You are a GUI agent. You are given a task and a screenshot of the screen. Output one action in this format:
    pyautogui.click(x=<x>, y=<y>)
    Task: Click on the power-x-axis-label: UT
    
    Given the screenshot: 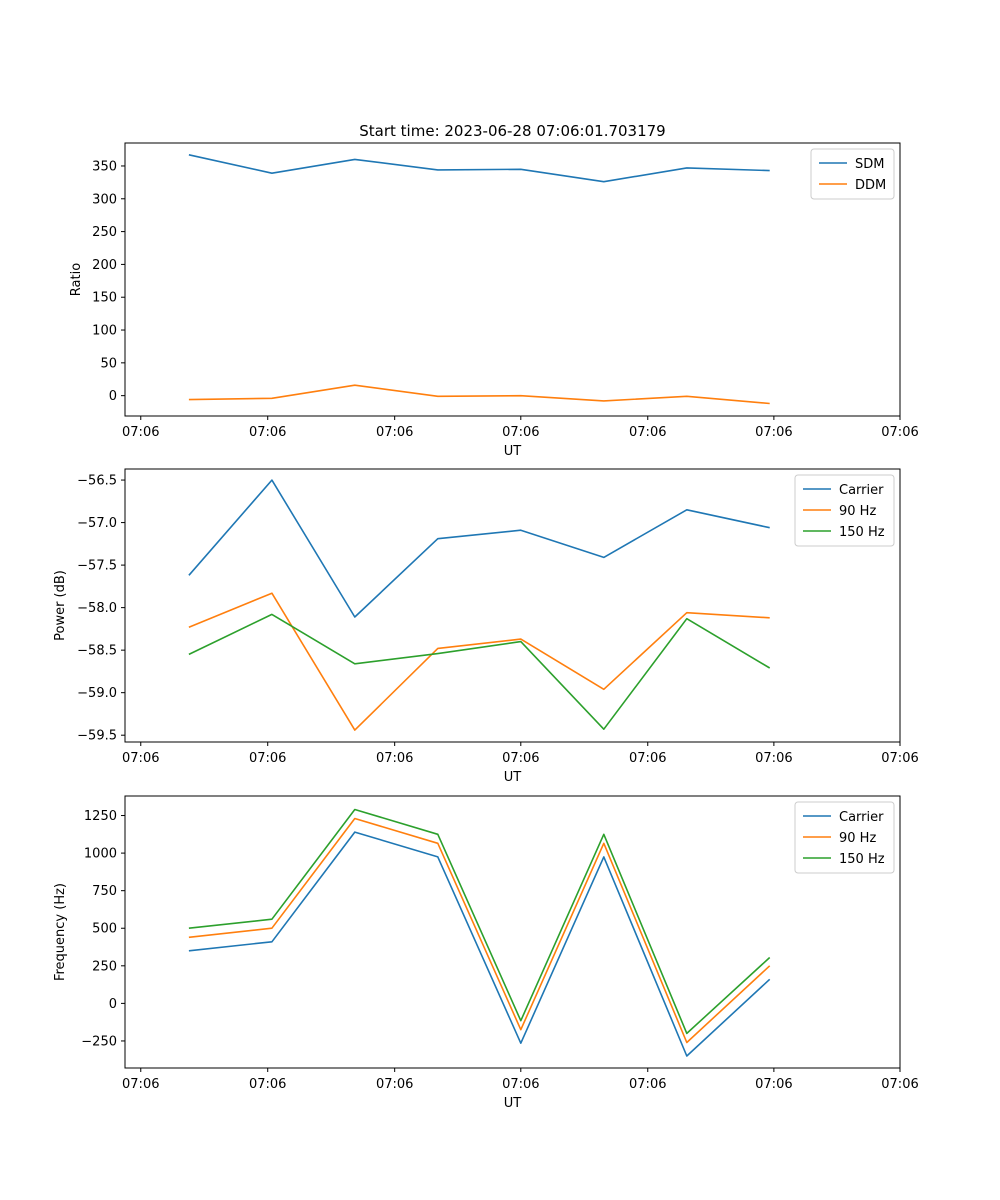 What is the action you would take?
    pyautogui.click(x=513, y=777)
    